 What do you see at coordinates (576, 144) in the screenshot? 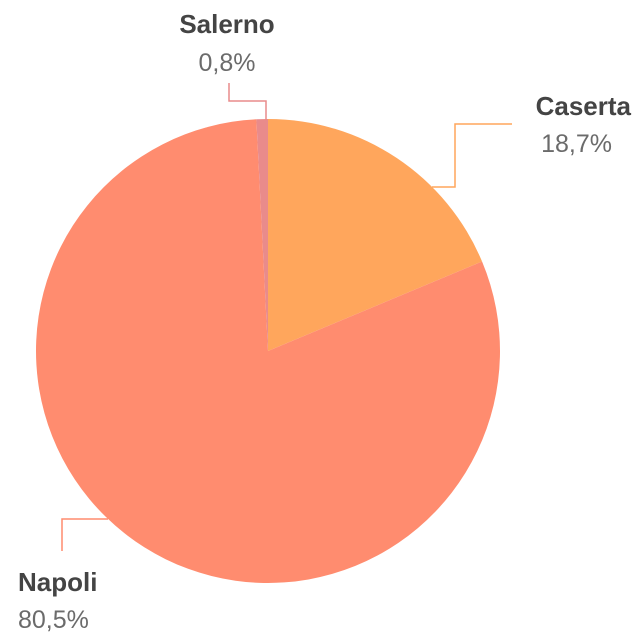
I see `slice-value-caserta: 18,7%` at bounding box center [576, 144].